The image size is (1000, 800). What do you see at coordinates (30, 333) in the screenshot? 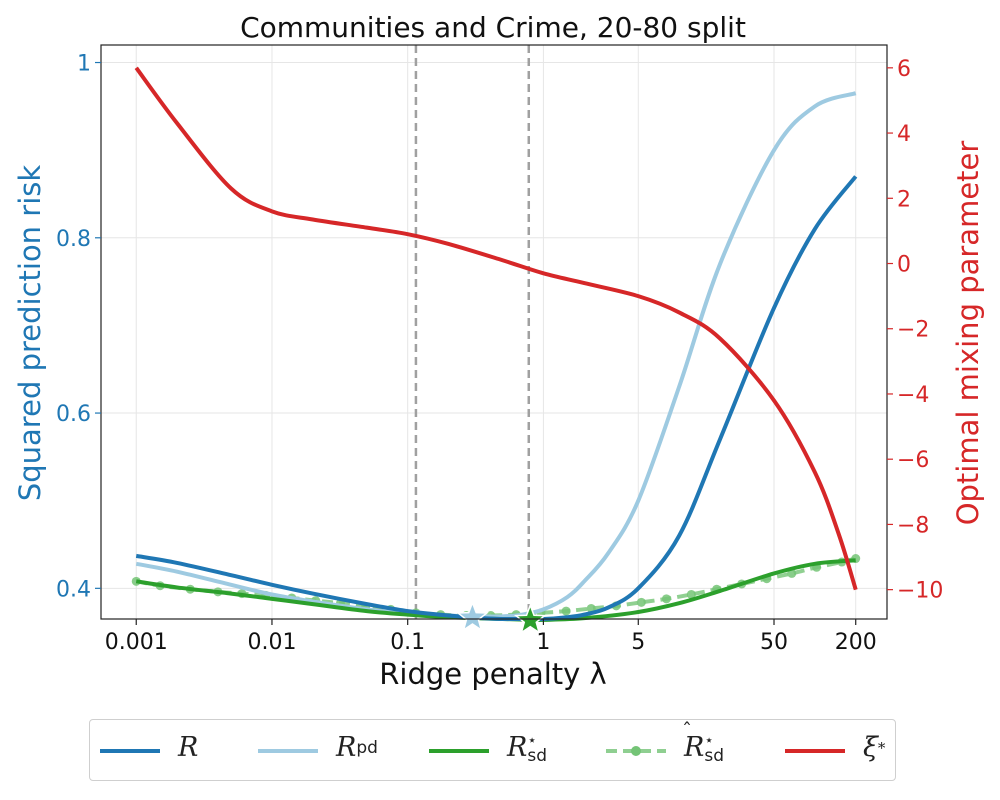
I see `y-axis-left-label: Squared prediction risk` at bounding box center [30, 333].